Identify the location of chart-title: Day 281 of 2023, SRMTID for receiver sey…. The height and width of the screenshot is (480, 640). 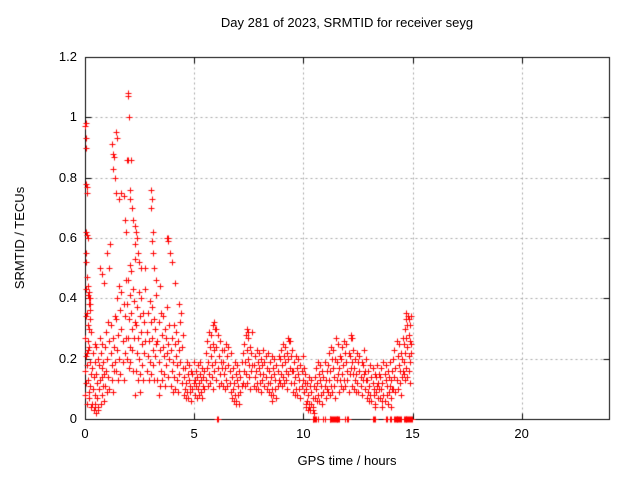
(347, 22).